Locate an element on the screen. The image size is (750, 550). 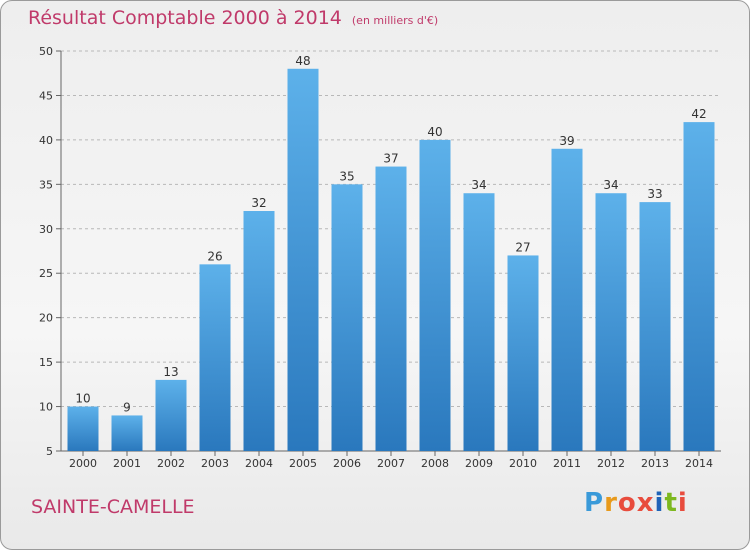
x-tick-label-2014: 2014 is located at coordinates (699, 463).